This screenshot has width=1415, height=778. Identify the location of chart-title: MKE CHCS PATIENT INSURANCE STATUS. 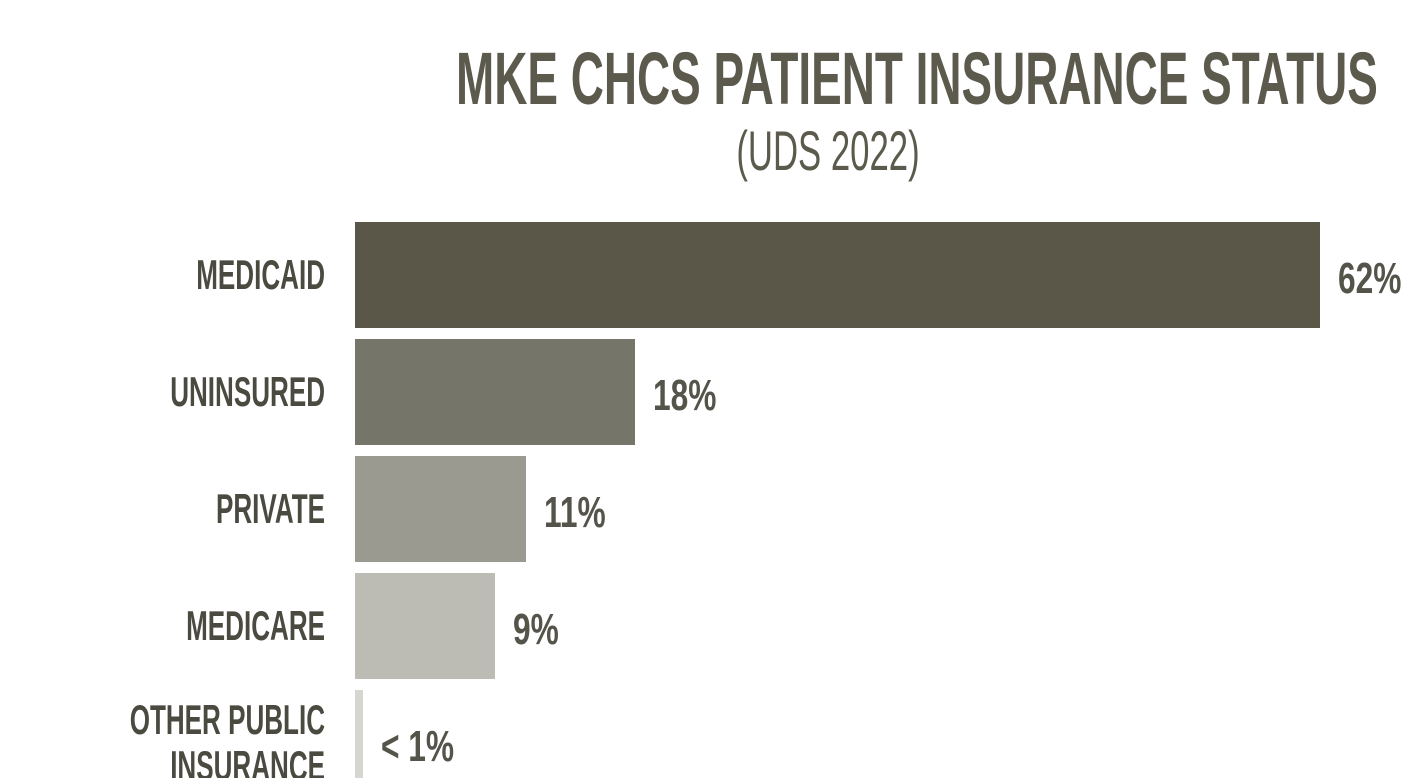
(917, 78).